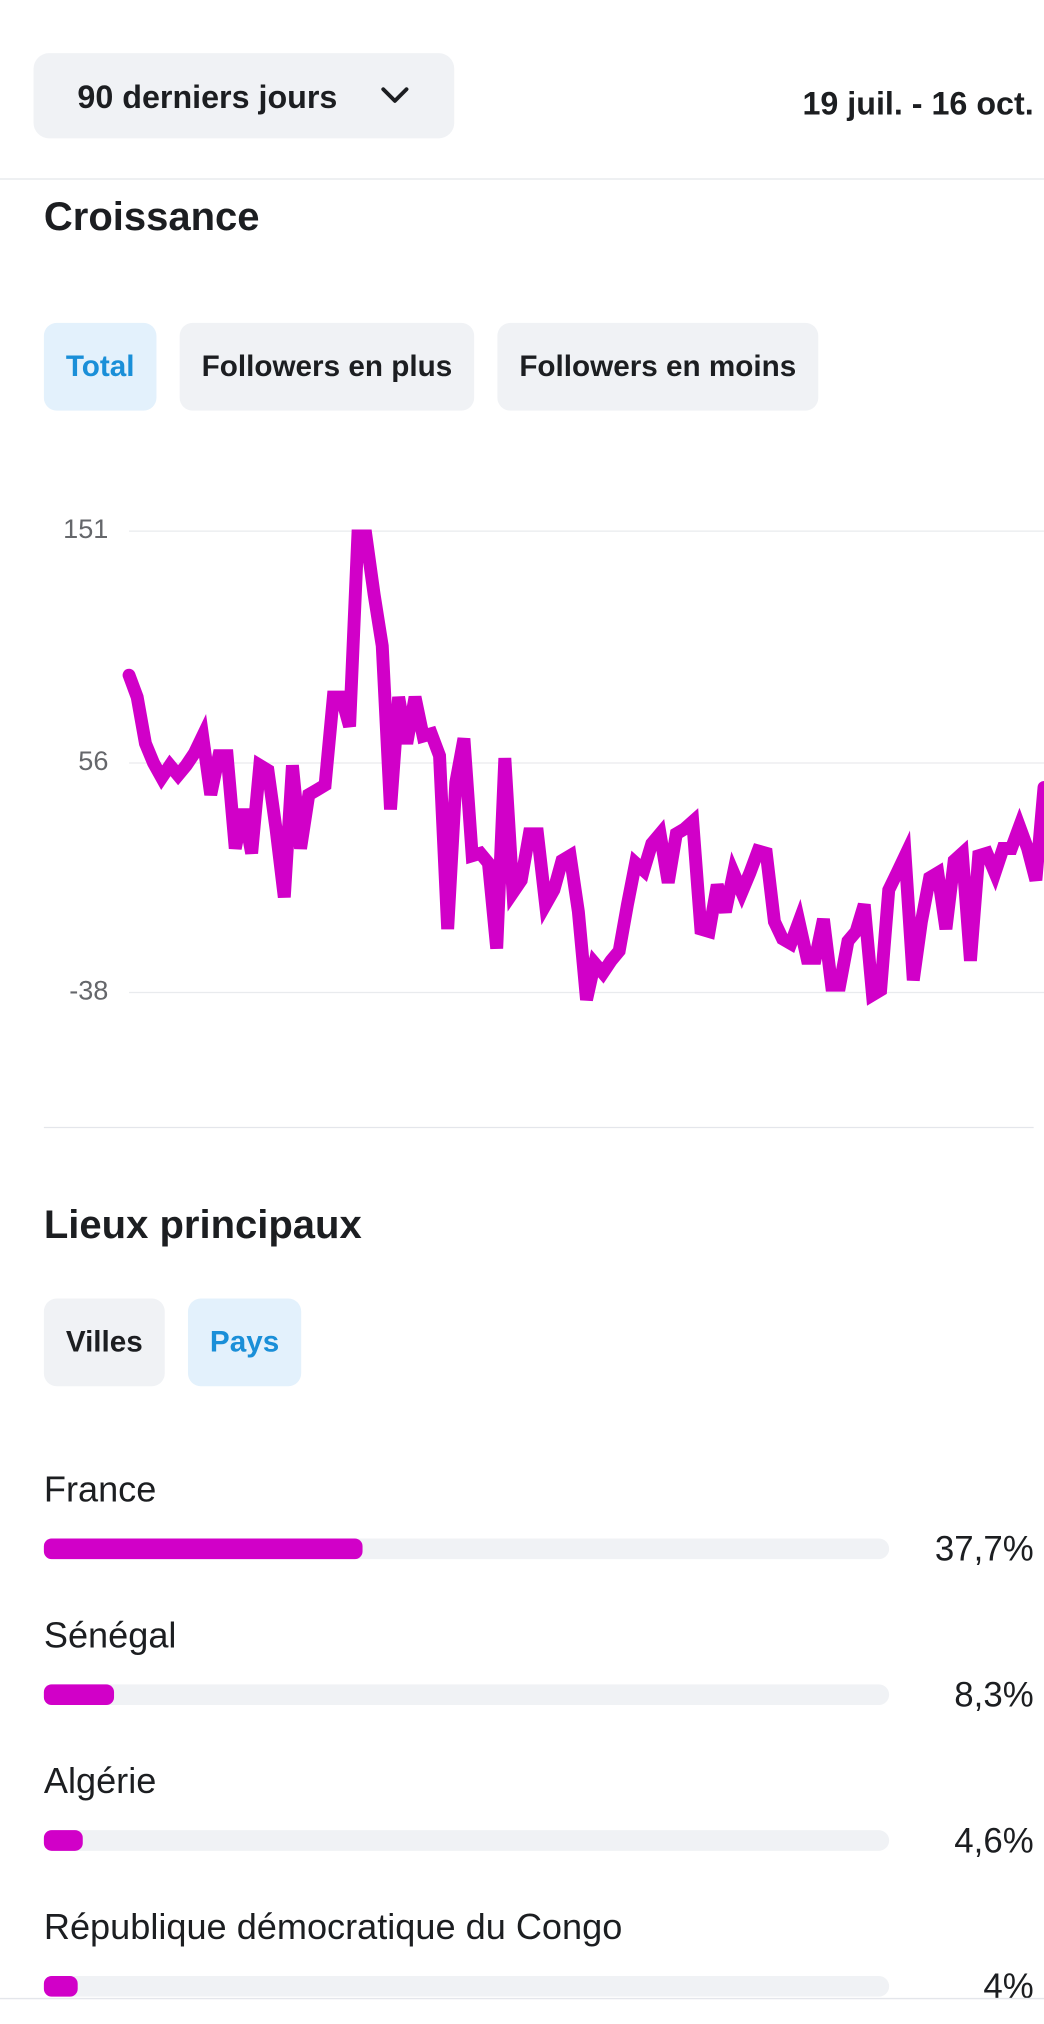  What do you see at coordinates (917, 104) in the screenshot?
I see `date-range: 19 juil. - 16 oct.` at bounding box center [917, 104].